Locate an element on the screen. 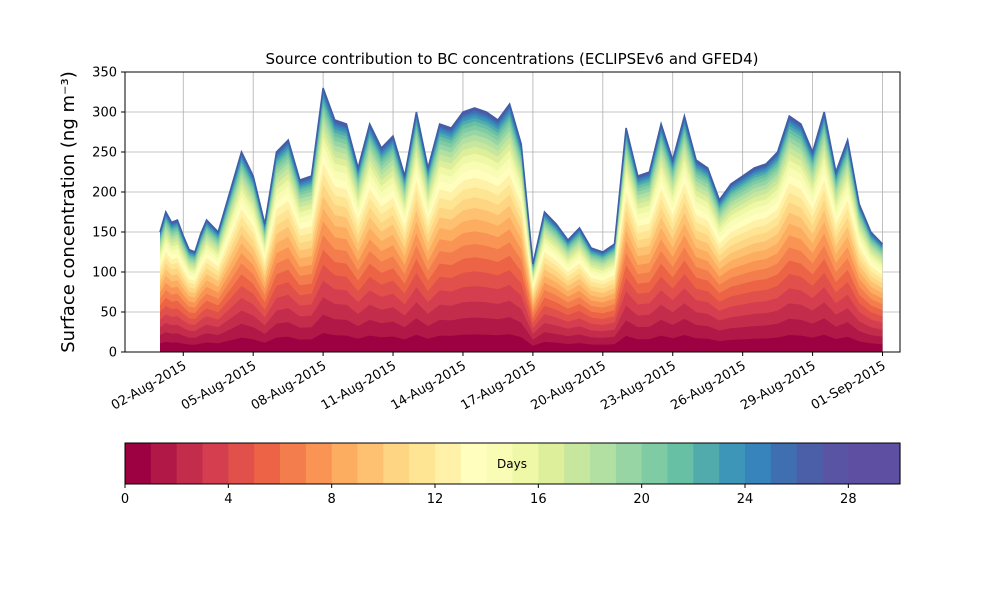 The height and width of the screenshot is (600, 1000). y-axis-ticks: 0 50 100 150 200 250 300 350 is located at coordinates (108, 213).